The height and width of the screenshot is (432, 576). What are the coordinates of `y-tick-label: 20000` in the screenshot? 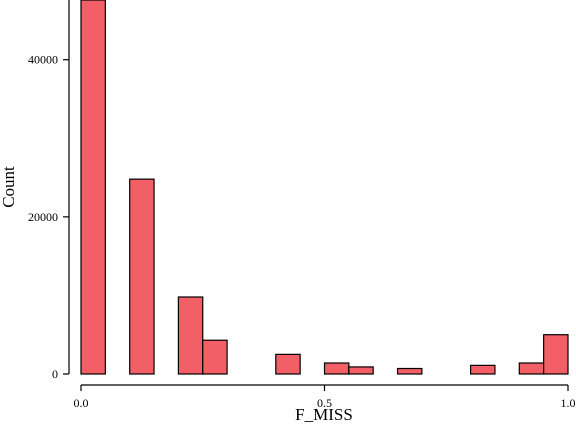 It's located at (43, 217).